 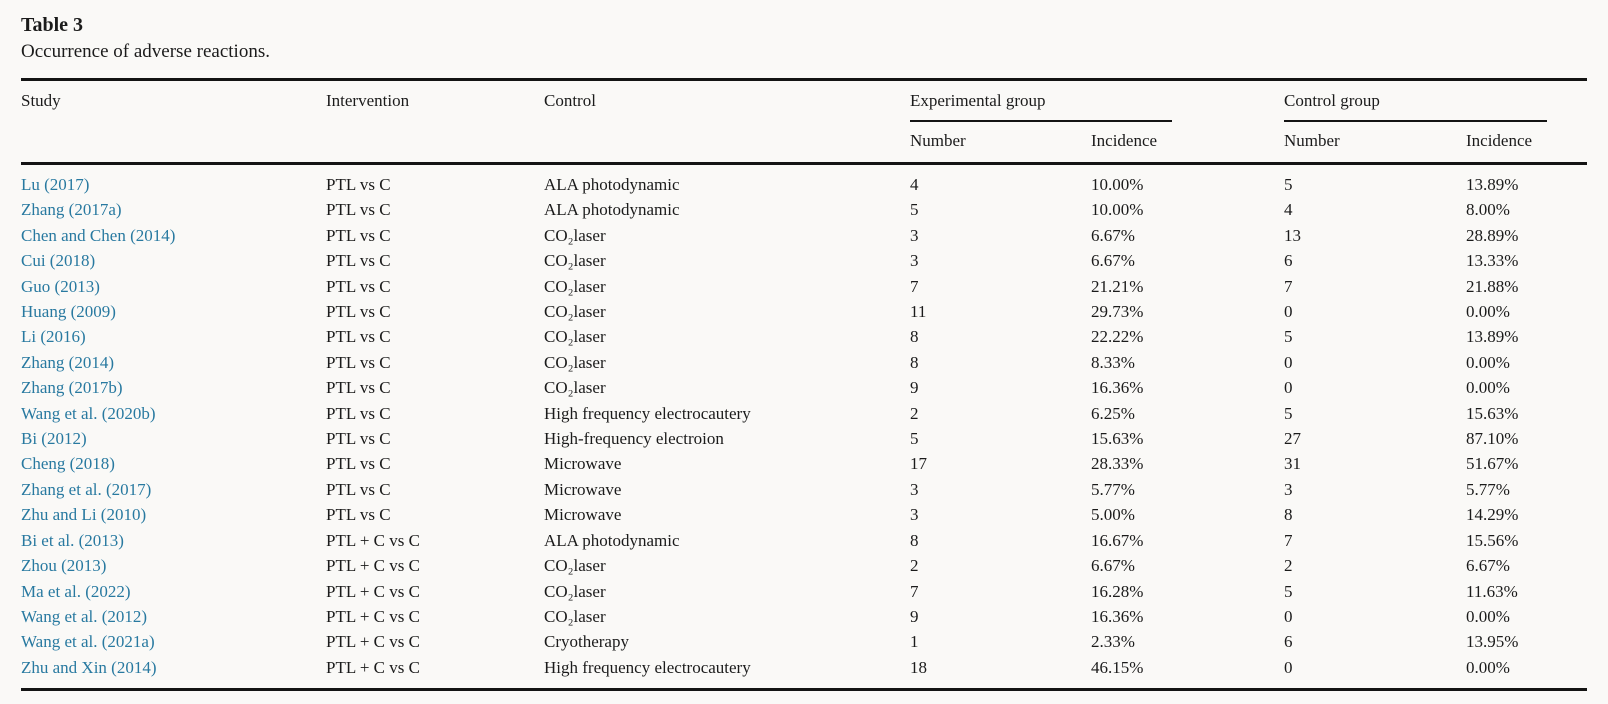 What do you see at coordinates (1492, 540) in the screenshot?
I see `ctrl-incidence-cell: 15.56%` at bounding box center [1492, 540].